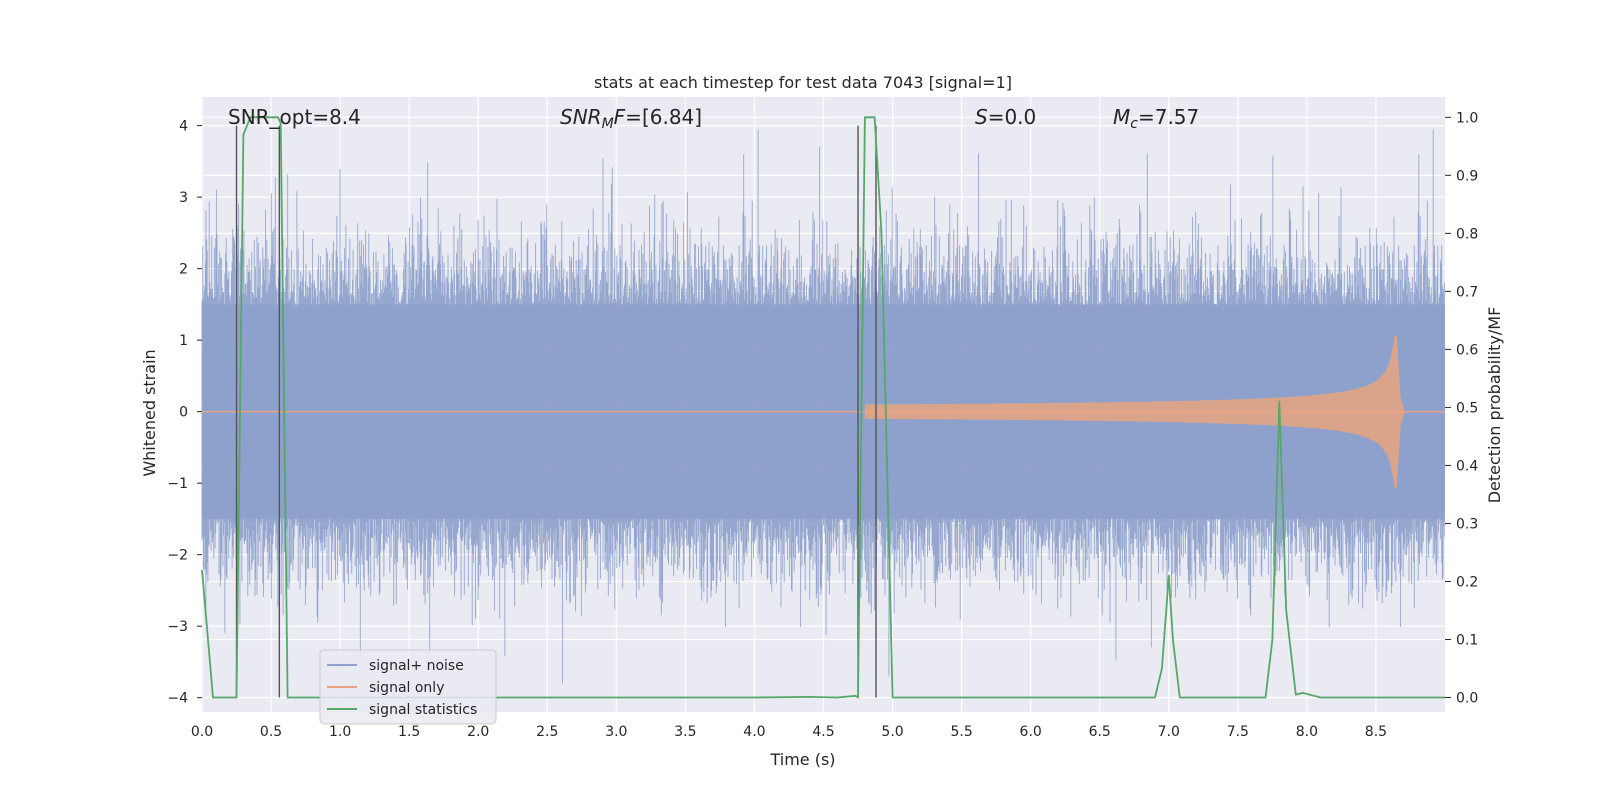 The height and width of the screenshot is (800, 1600). Describe the element at coordinates (340, 732) in the screenshot. I see `x-tick-label: 1.0` at that location.